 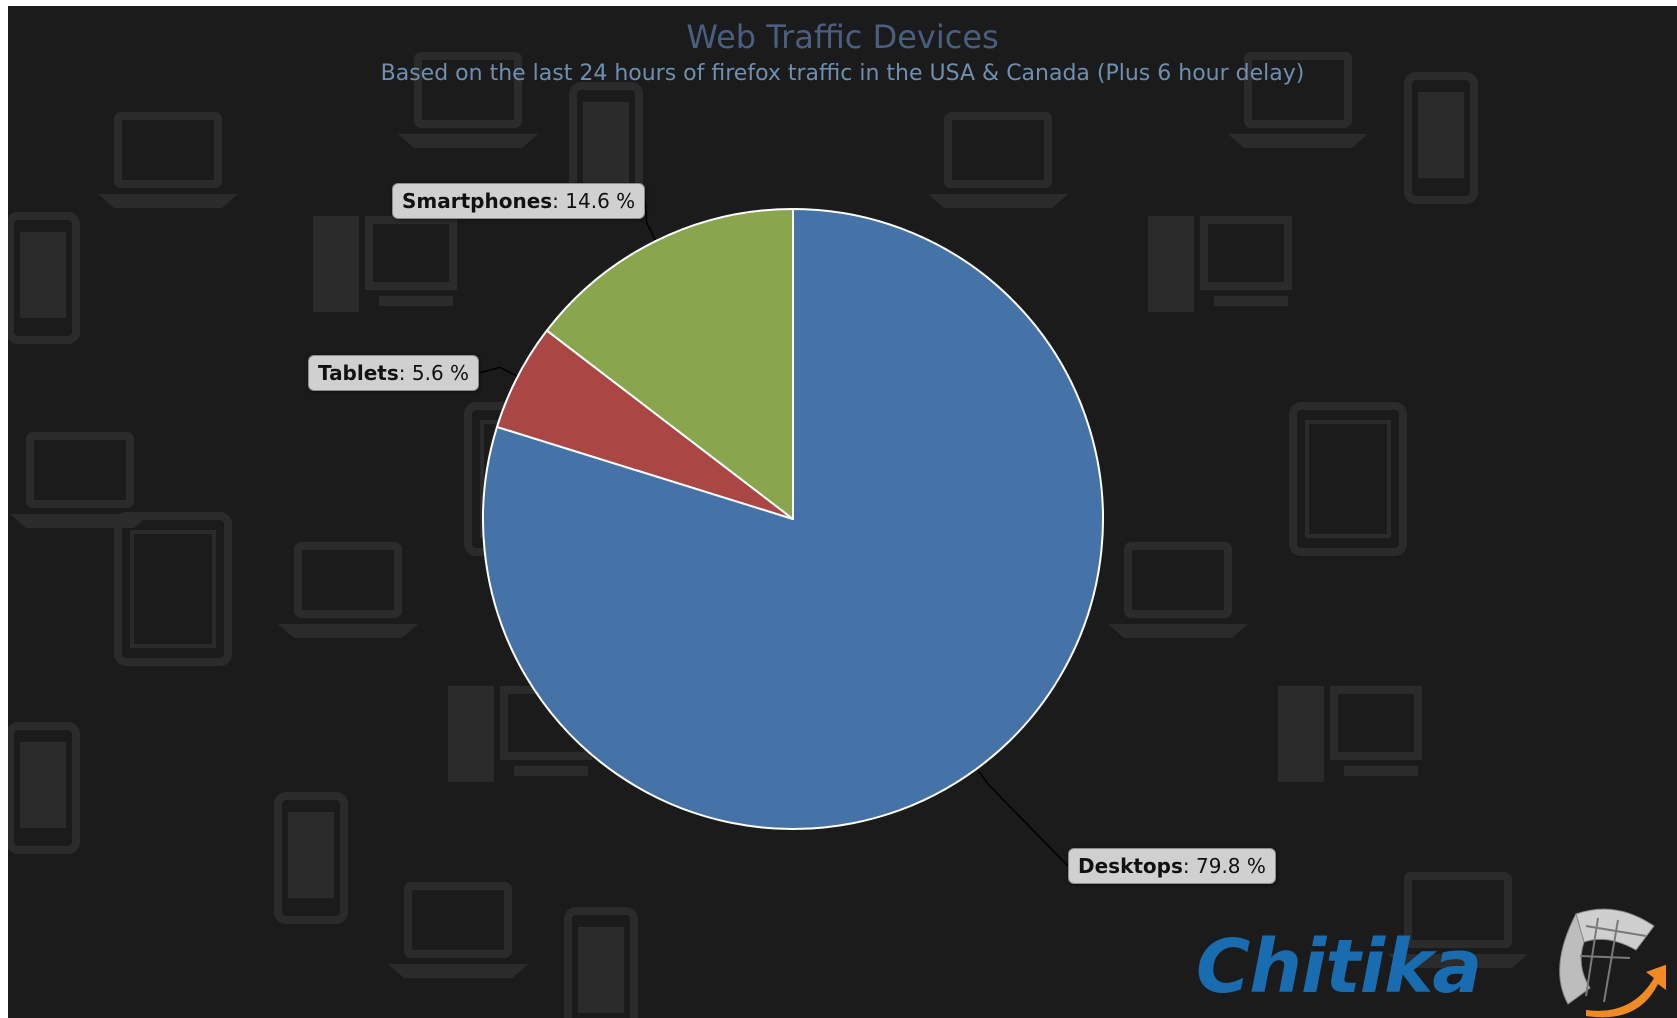 What do you see at coordinates (1612, 963) in the screenshot?
I see `globe-arrow-icon` at bounding box center [1612, 963].